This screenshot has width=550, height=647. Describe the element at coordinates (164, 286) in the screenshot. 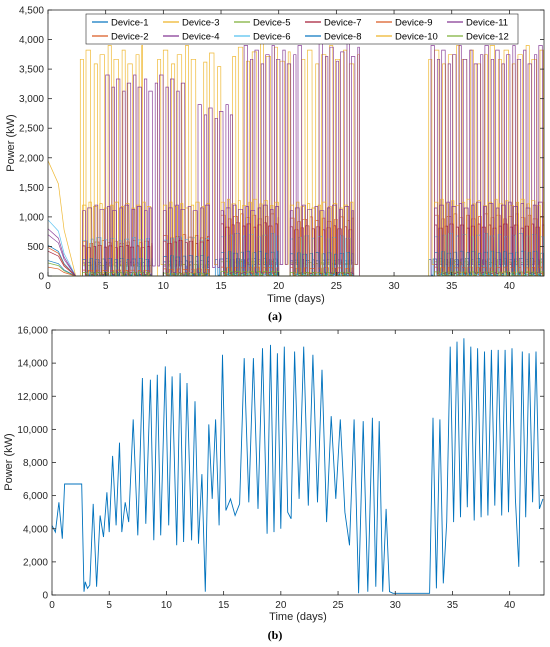

I see `a-x-tick-label: 10` at that location.